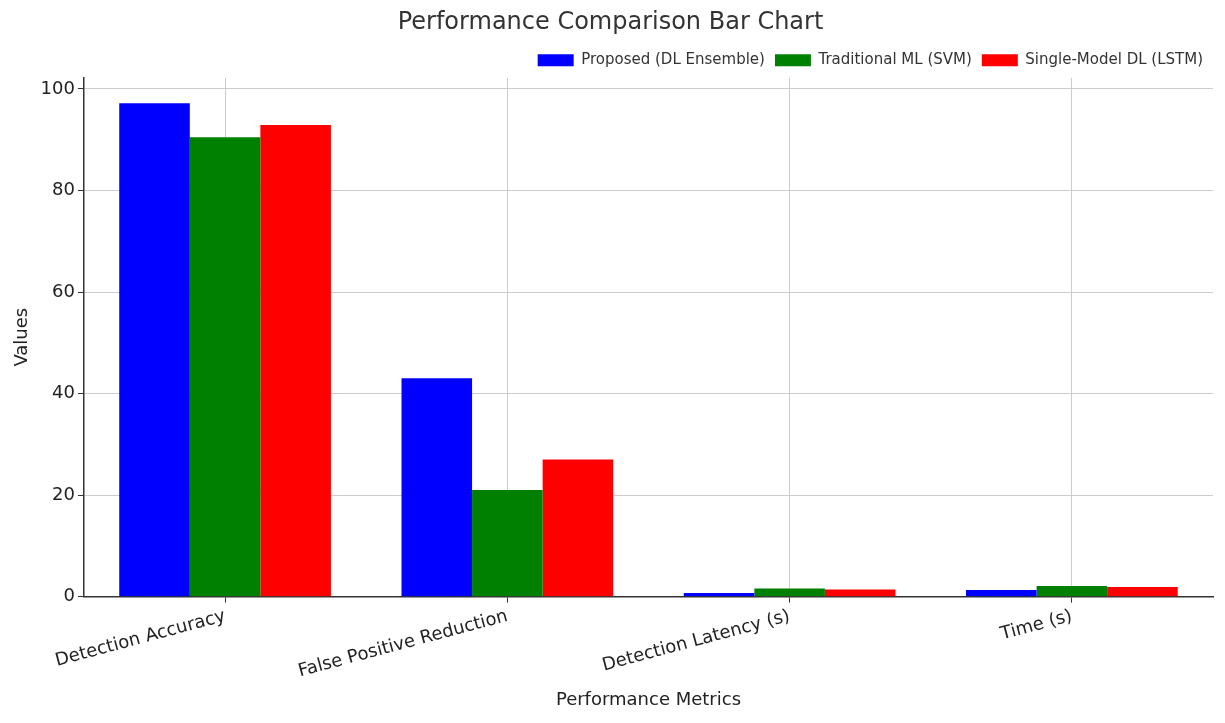 This screenshot has height=723, width=1225. What do you see at coordinates (673, 59) in the screenshot?
I see `legend-label: Proposed (DL Ensemble)` at bounding box center [673, 59].